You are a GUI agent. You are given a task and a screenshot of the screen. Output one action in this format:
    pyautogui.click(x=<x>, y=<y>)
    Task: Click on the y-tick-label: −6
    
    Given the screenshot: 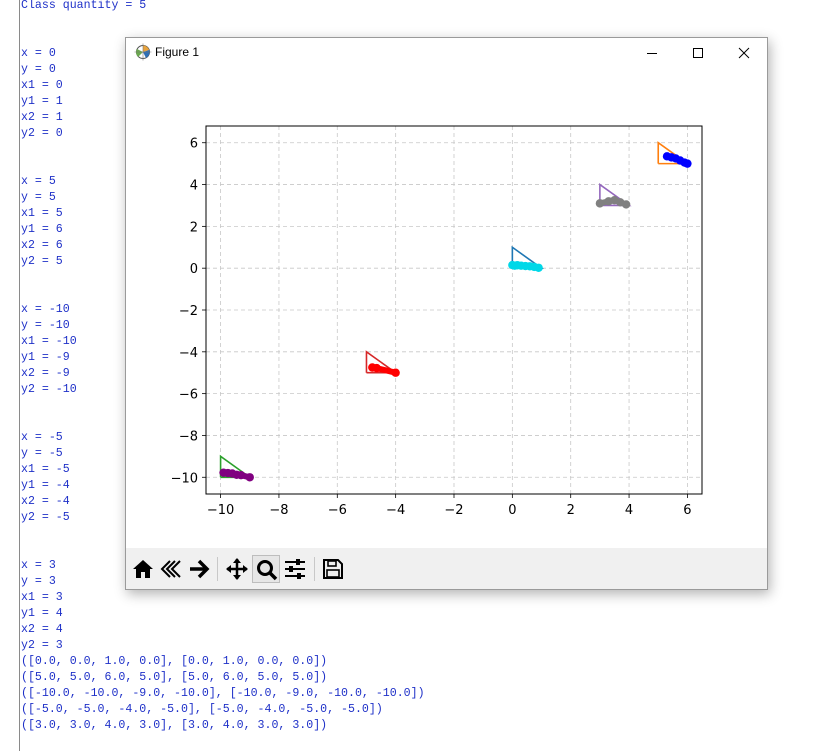 What is the action you would take?
    pyautogui.click(x=188, y=395)
    